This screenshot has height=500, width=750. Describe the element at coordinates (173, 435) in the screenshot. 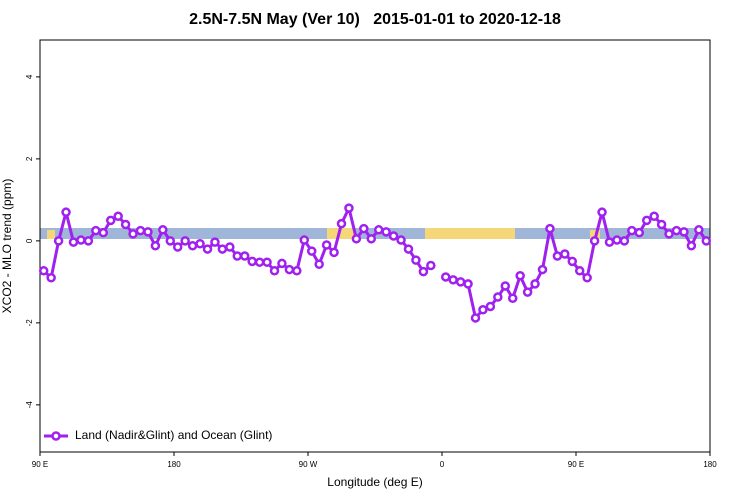

I see `legend-label: Land (Nadir&Glint) and Ocean (Glint)` at that location.